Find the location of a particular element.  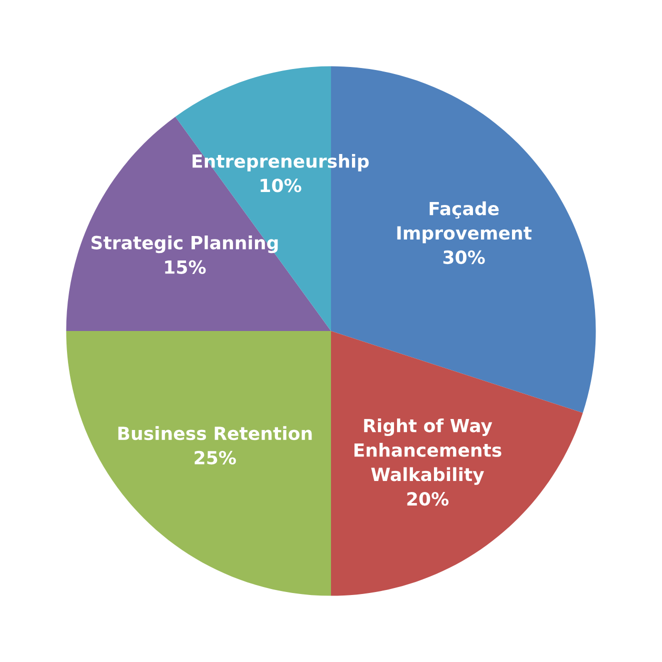

data-label: 10% is located at coordinates (281, 185).